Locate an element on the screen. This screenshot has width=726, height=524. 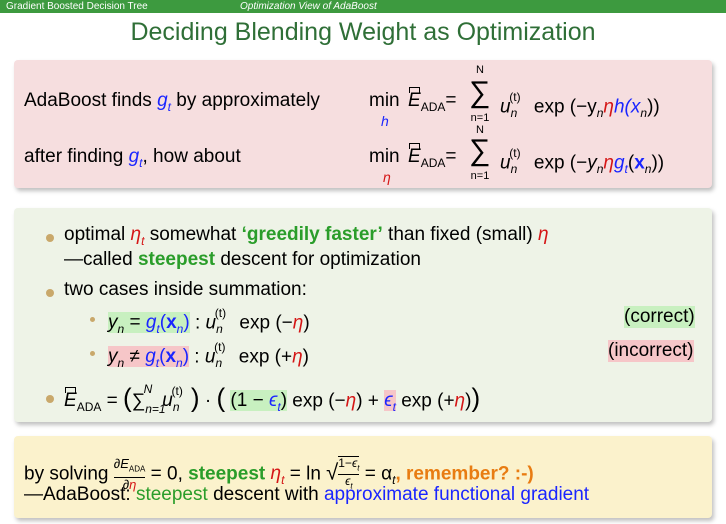
ln-label: = ln is located at coordinates (305, 474).